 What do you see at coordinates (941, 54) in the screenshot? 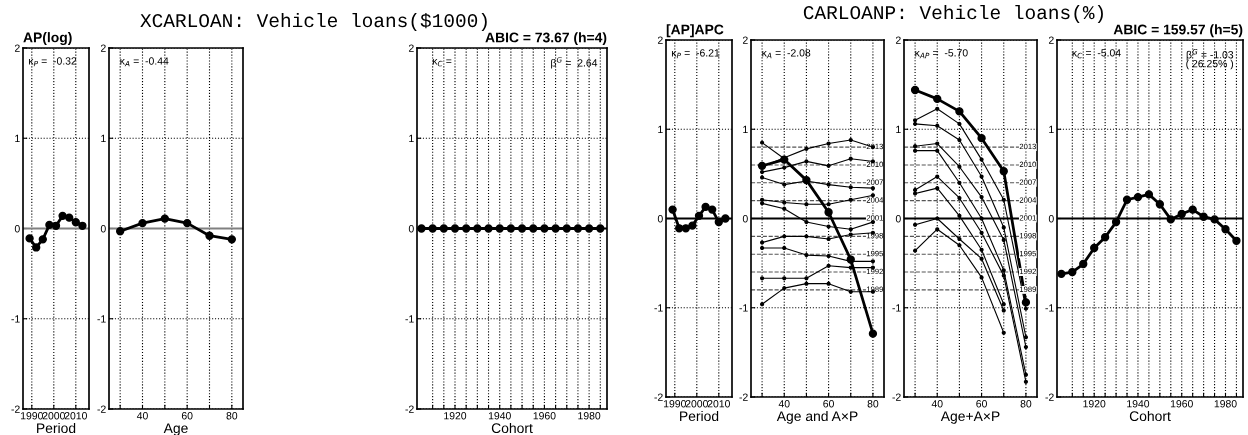
I see `annotation: κ$_{AP}$ = -5.70` at bounding box center [941, 54].